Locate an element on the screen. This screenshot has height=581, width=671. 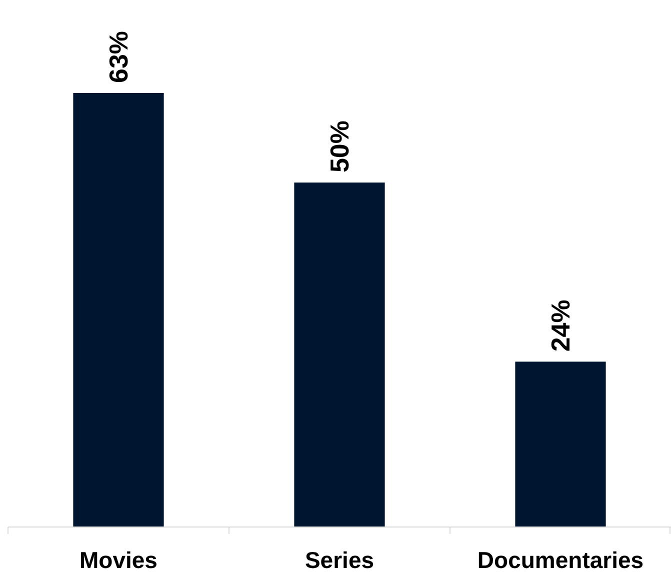
data-label: 50% is located at coordinates (339, 146).